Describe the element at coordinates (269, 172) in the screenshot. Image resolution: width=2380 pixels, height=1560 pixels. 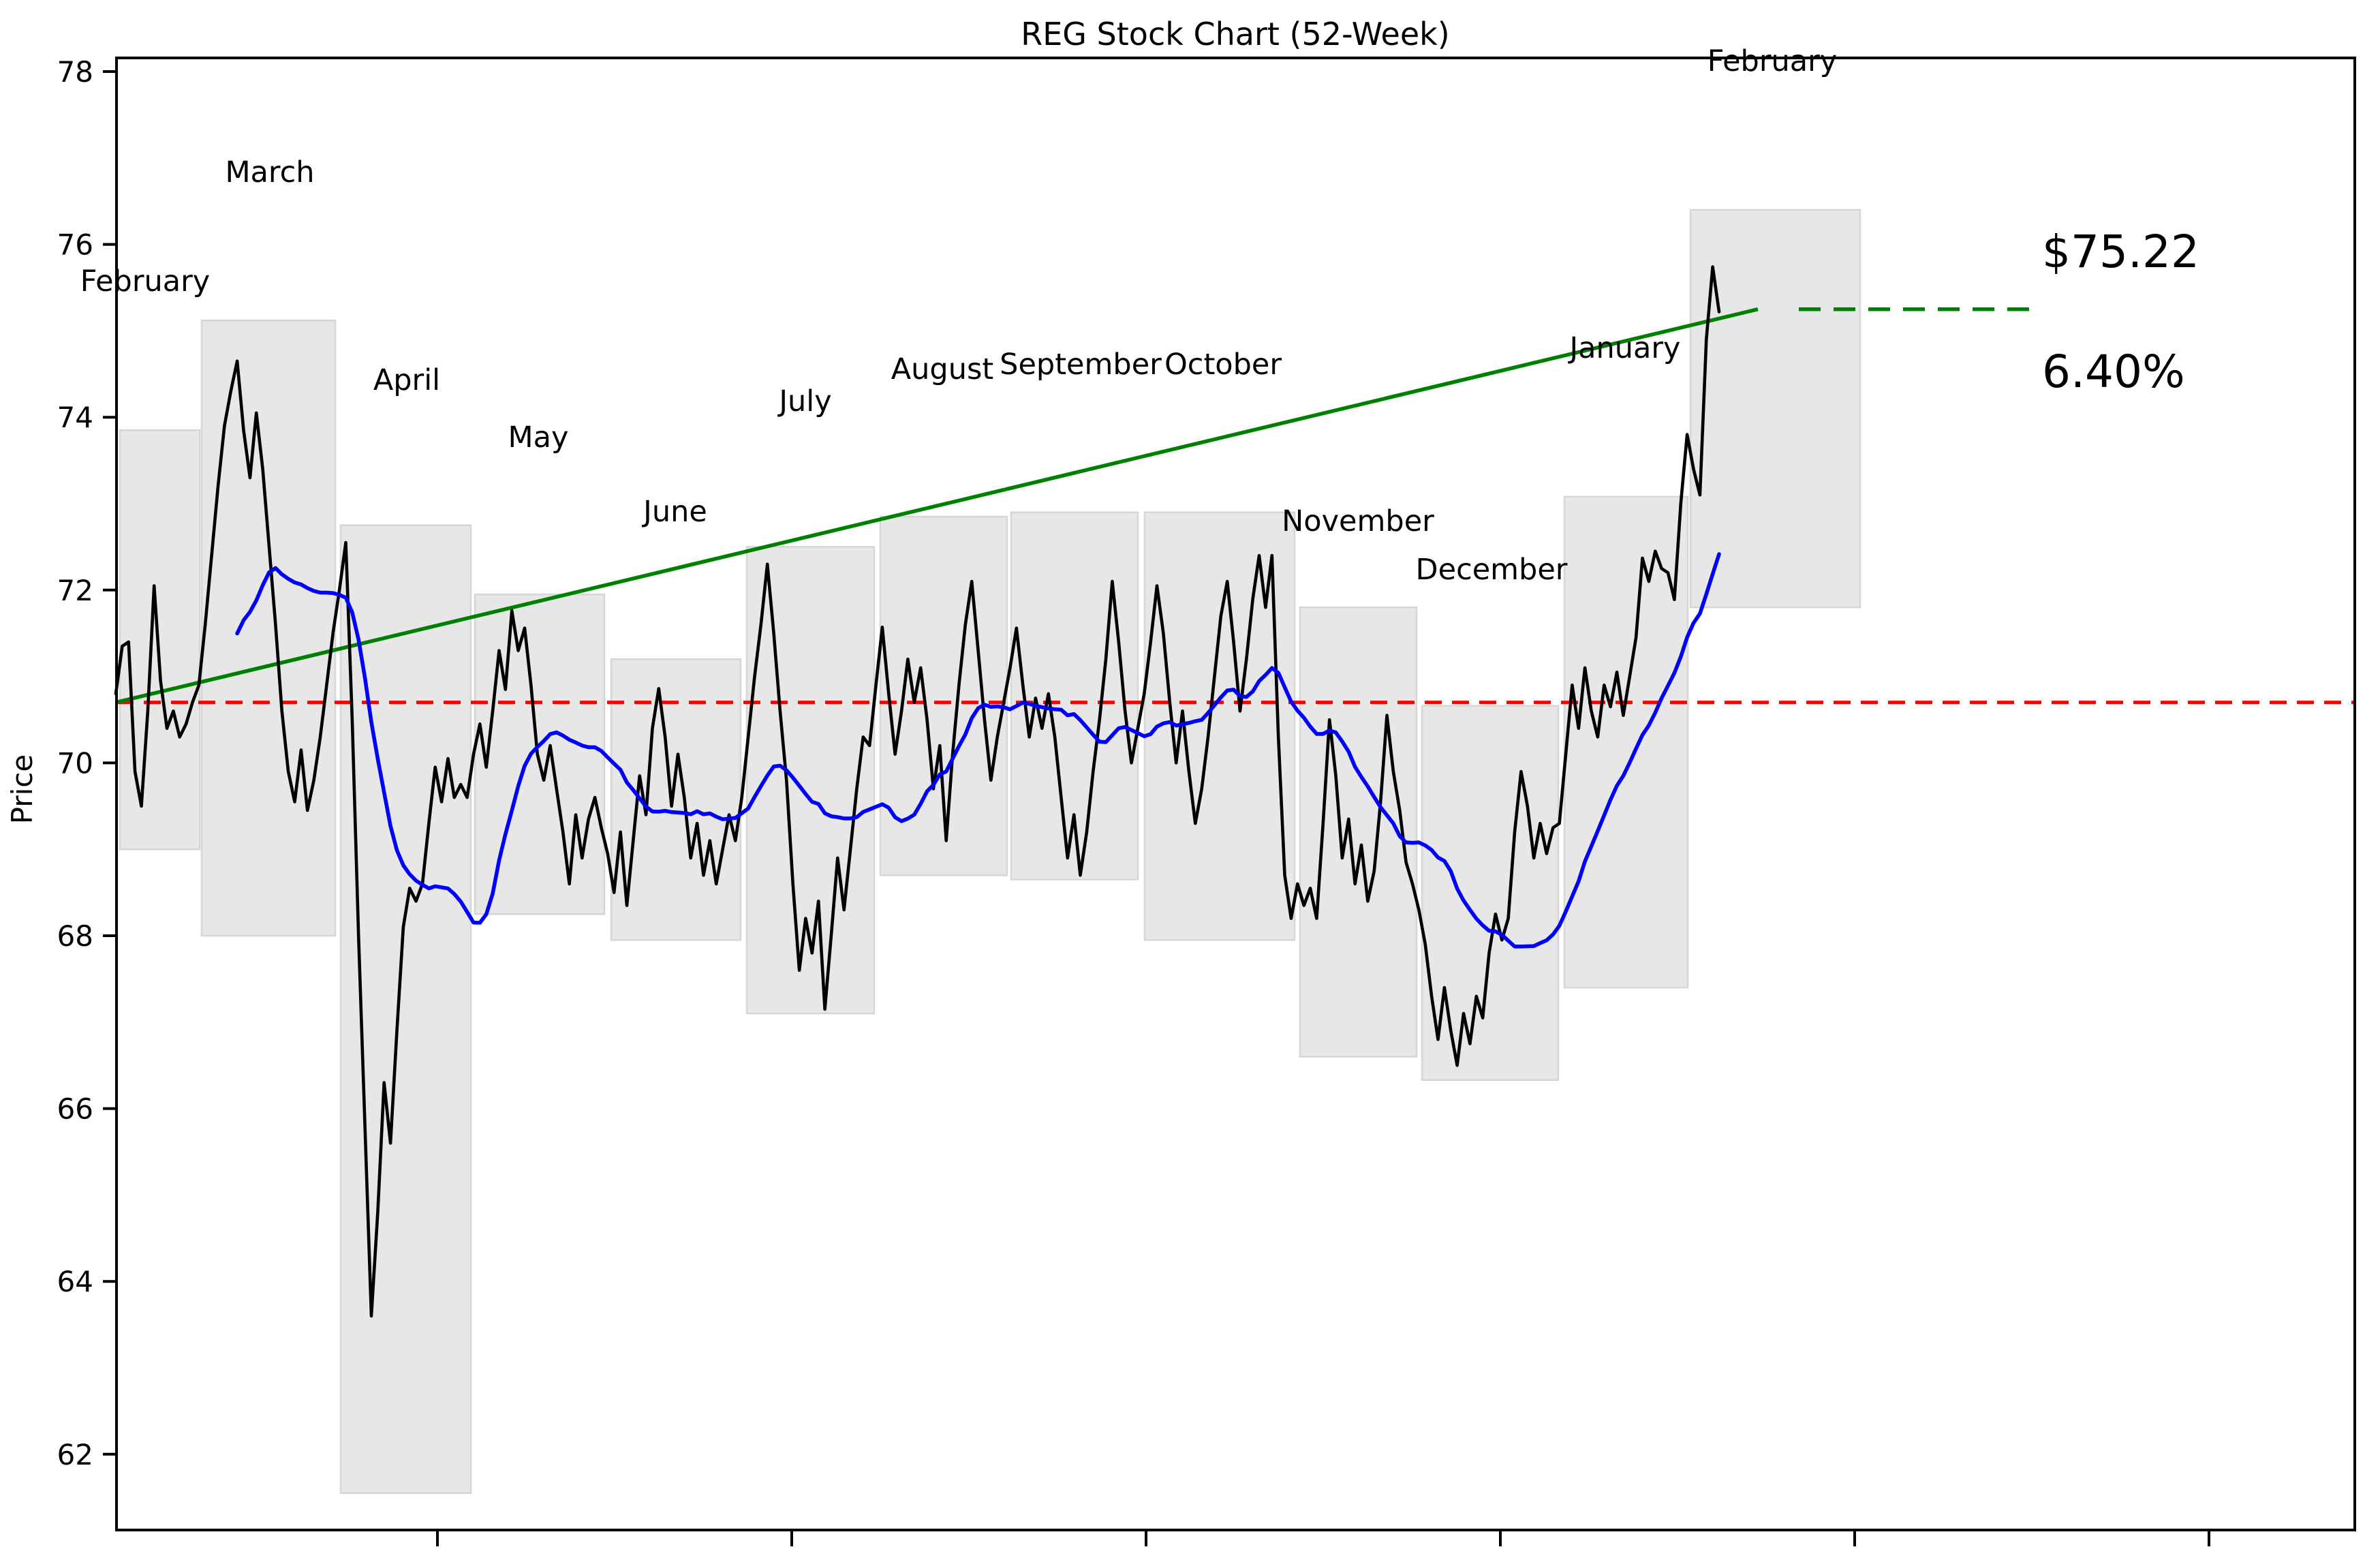
I see `month-label: March` at that location.